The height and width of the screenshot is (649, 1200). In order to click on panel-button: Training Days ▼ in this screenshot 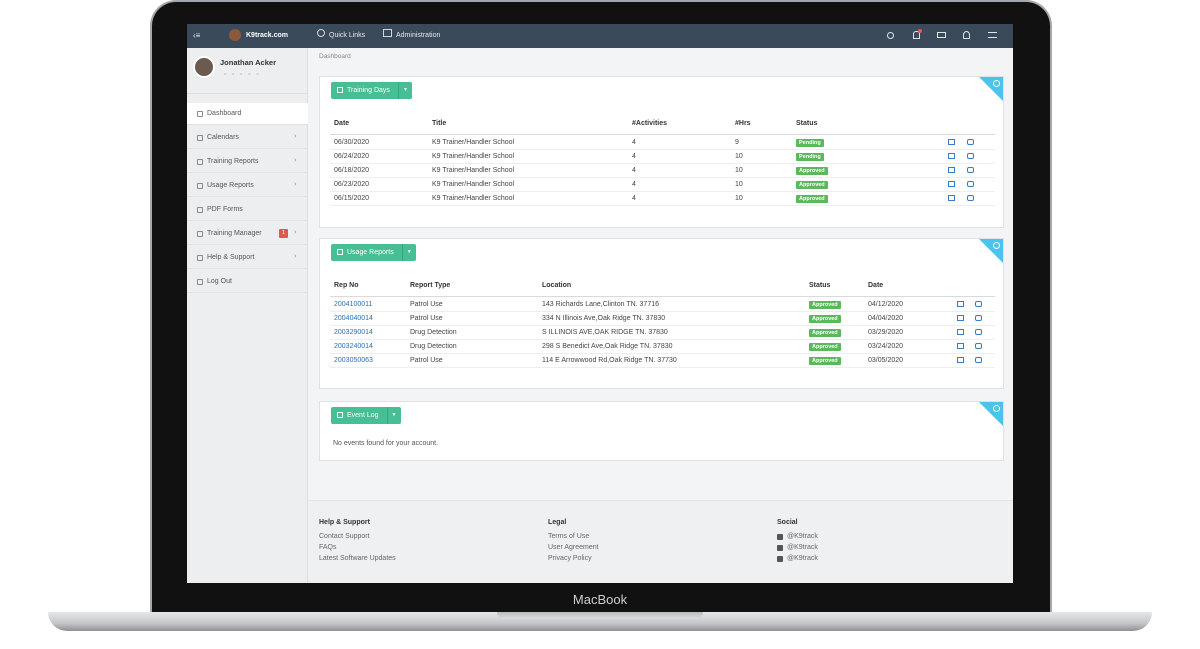, I will do `click(371, 90)`.